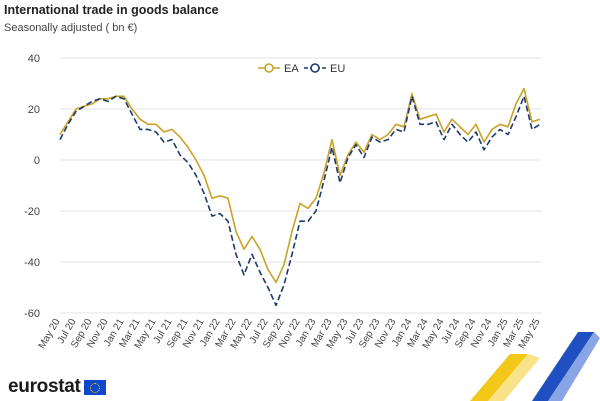 This screenshot has height=401, width=600. I want to click on chart-title: International trade in goods balance, so click(111, 10).